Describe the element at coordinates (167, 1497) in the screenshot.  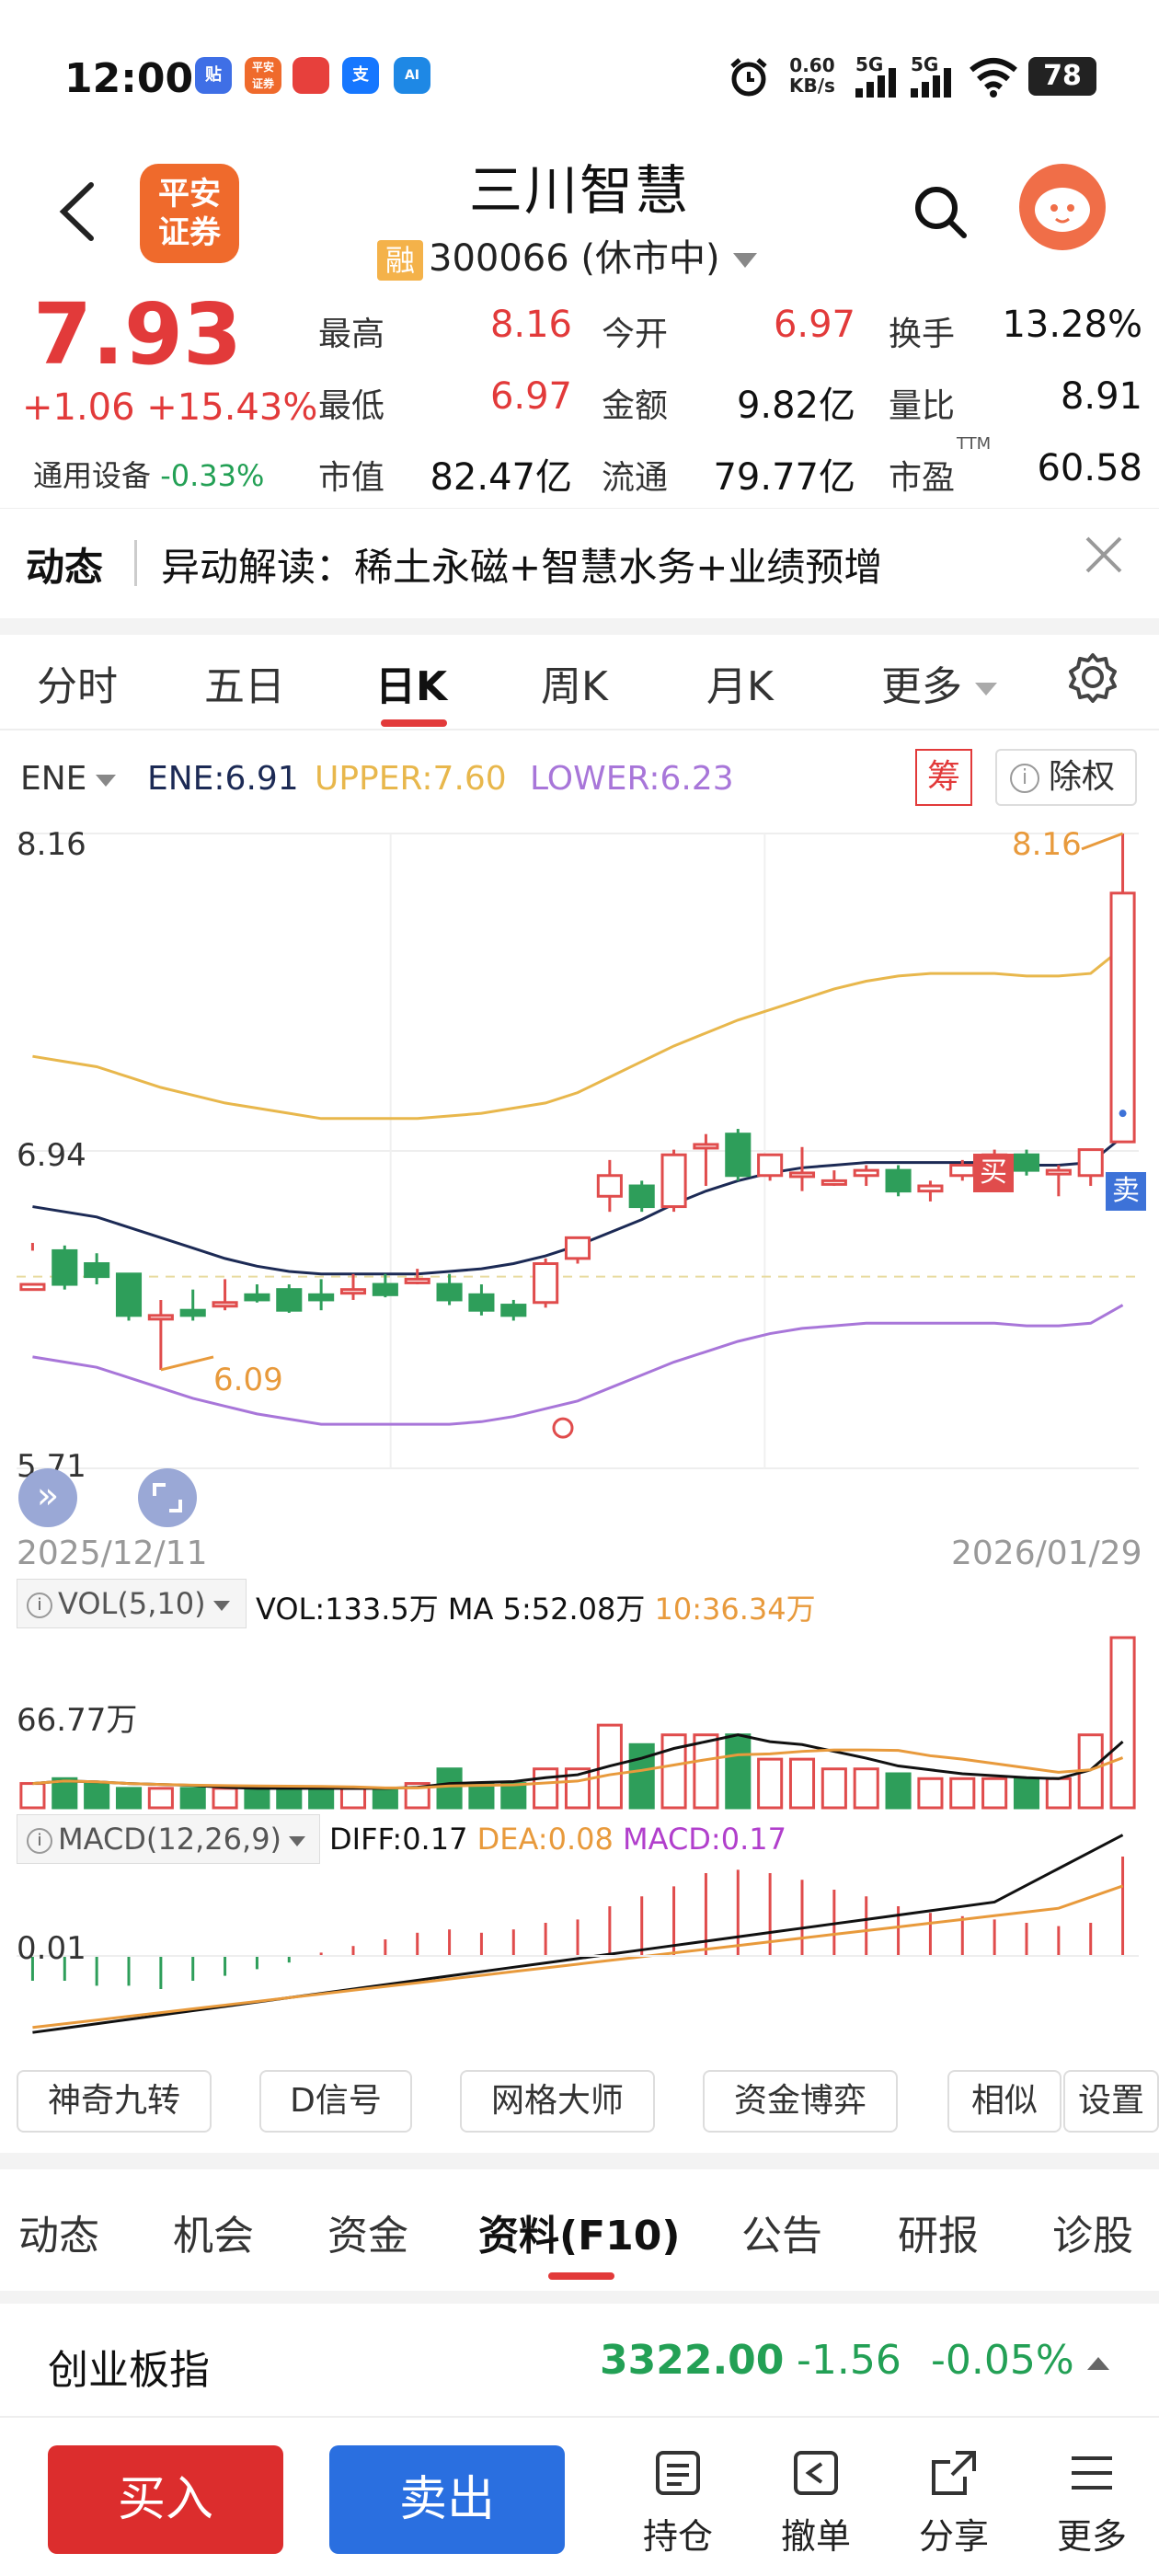
I see `fullscreen-icon` at that location.